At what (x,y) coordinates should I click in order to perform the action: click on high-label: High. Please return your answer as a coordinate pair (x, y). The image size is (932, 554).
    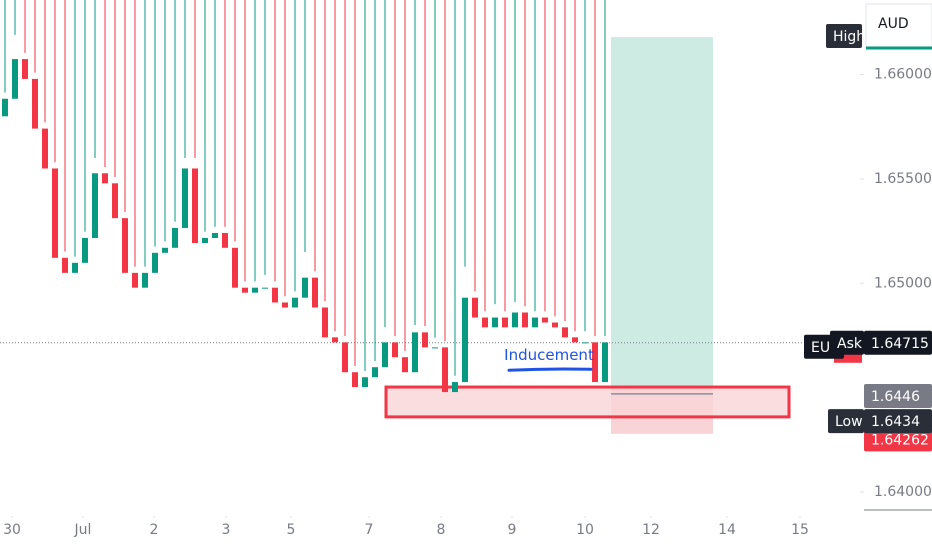
    Looking at the image, I should click on (849, 37).